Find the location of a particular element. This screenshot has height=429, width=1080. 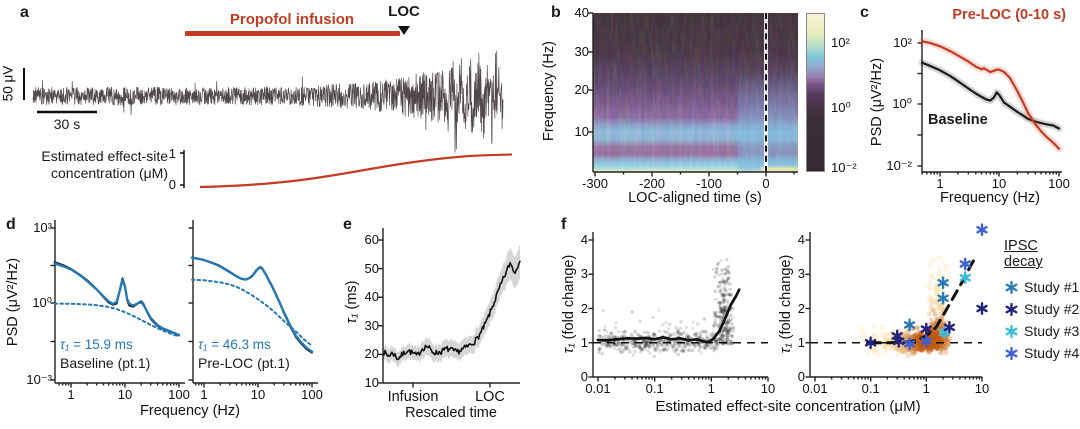

panel-e-letter: e is located at coordinates (347, 224).